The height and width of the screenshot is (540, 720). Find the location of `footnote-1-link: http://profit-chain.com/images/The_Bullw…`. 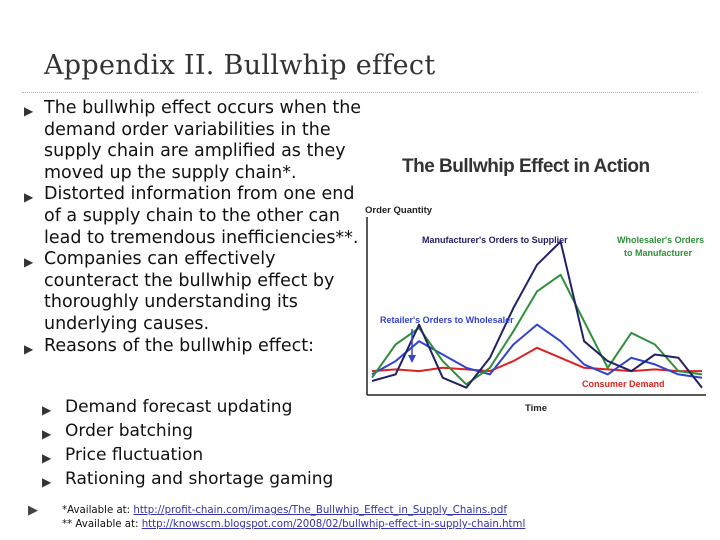

footnote-1-link: http://profit-chain.com/images/The_Bullw… is located at coordinates (320, 510).